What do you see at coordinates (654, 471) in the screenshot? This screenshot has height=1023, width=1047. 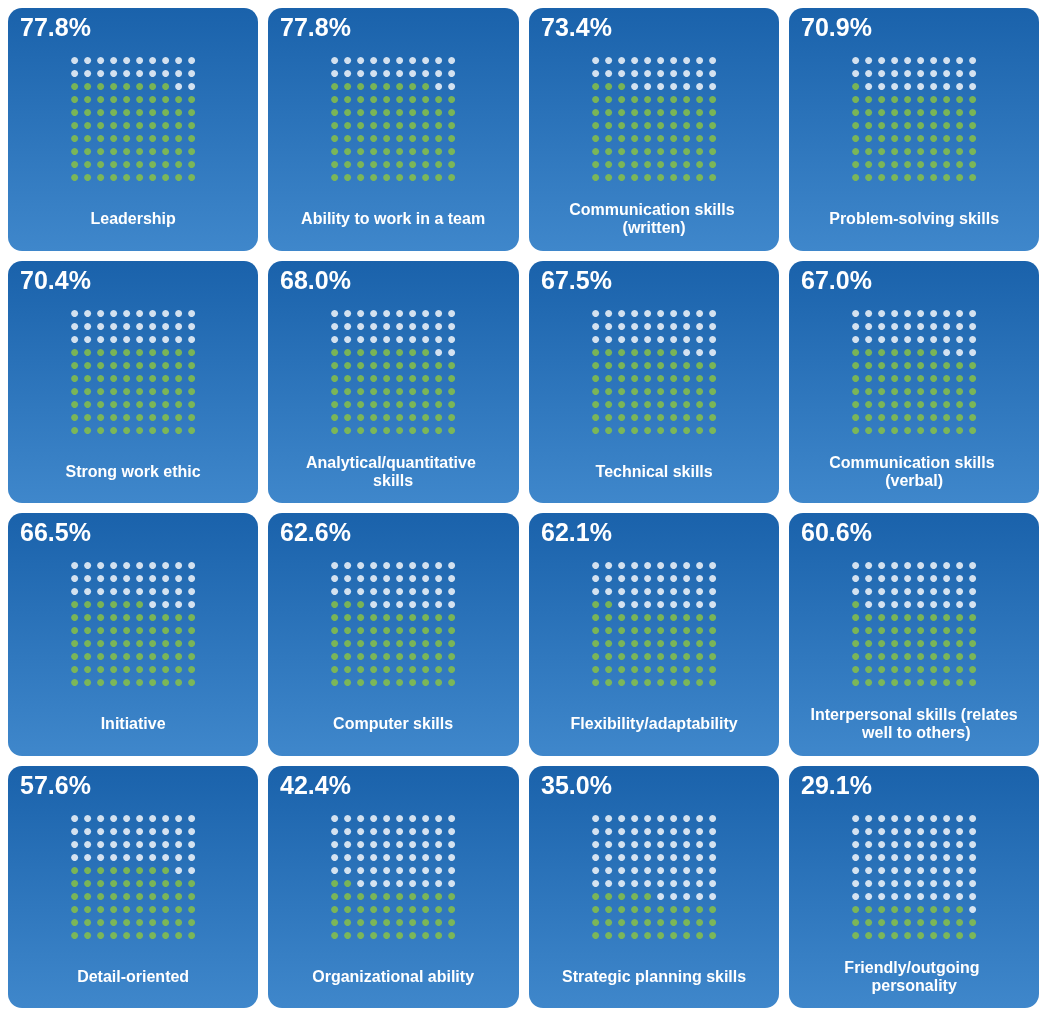 I see `category-label: Technical skills` at bounding box center [654, 471].